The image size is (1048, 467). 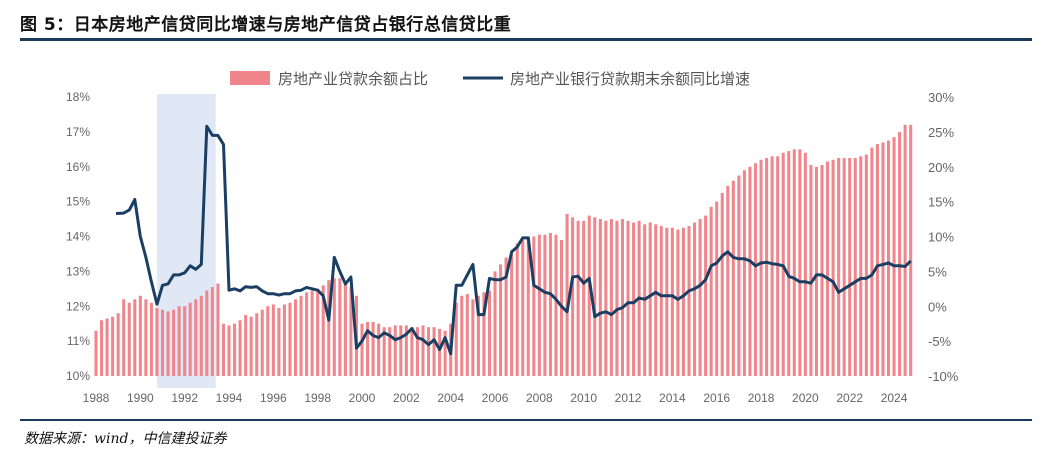 I want to click on x-tick-label: 2014, so click(x=672, y=398).